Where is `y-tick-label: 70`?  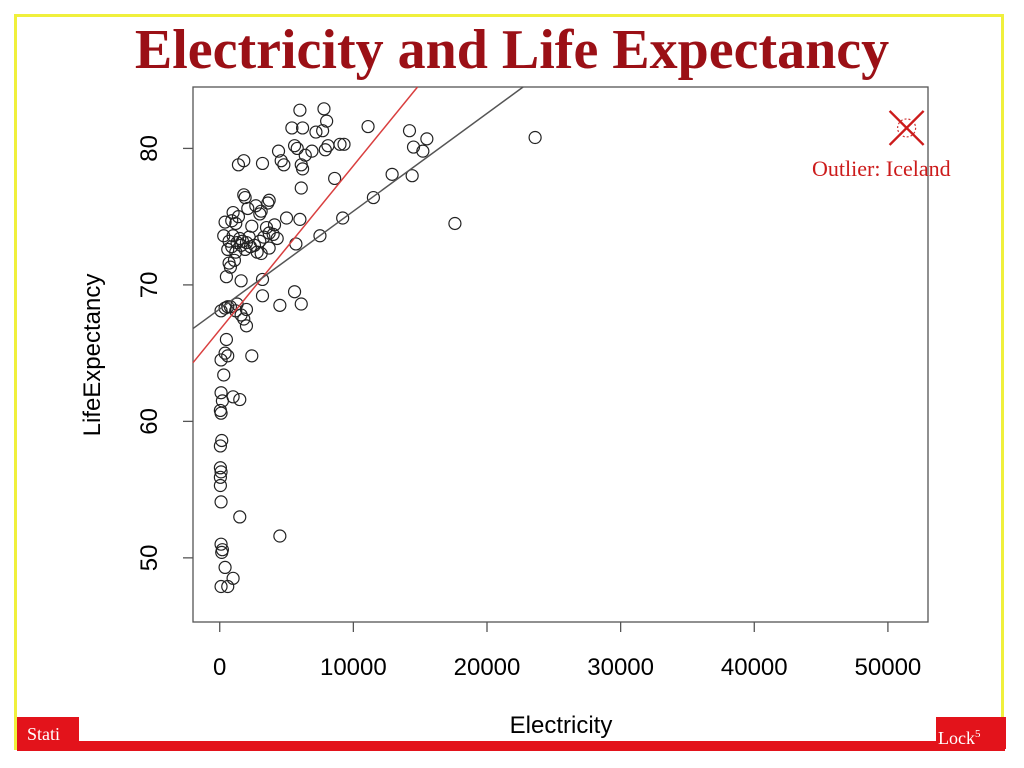
y-tick-label: 70 is located at coordinates (149, 285).